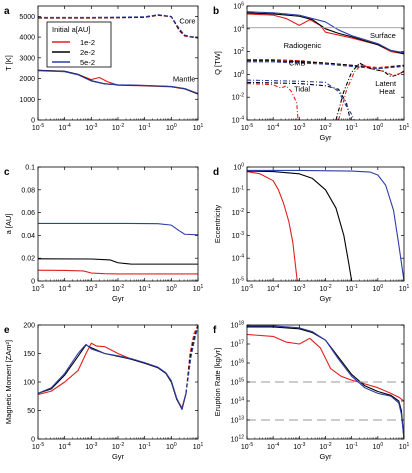  I want to click on x-tick-label-b--2: 10⁻², so click(325, 127).